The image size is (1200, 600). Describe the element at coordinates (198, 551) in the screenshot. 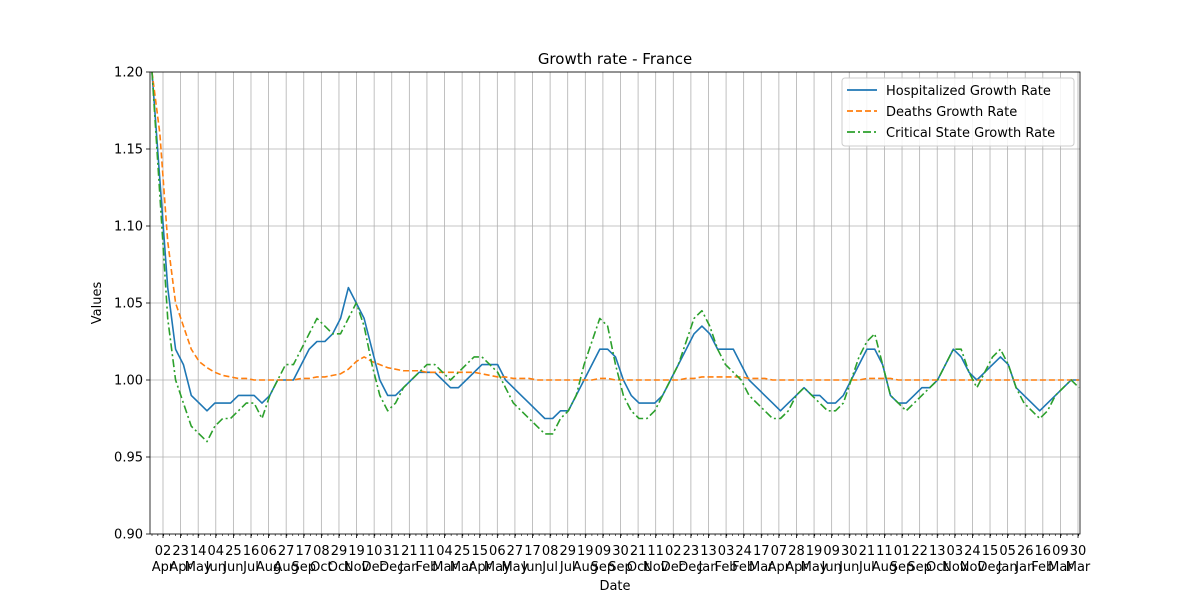

I see `x-tick-day-label: 14` at that location.